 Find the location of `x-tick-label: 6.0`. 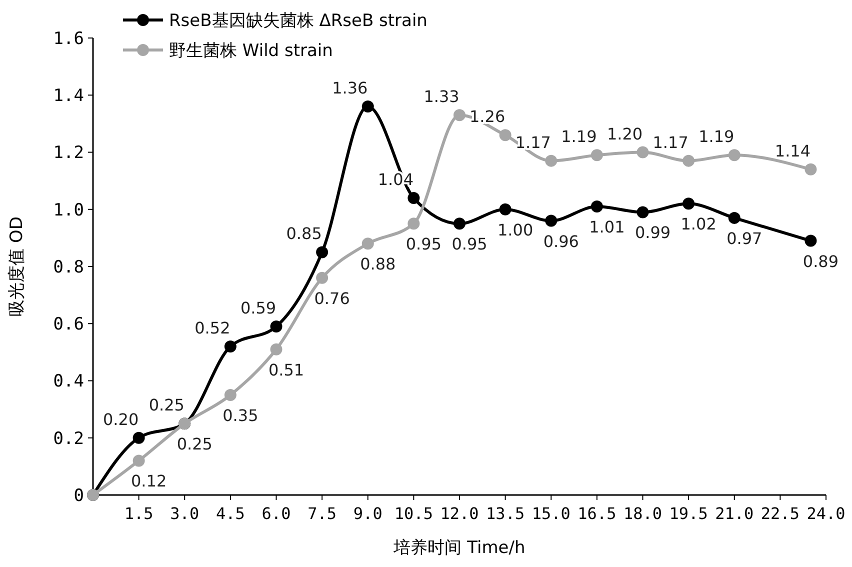

x-tick-label: 6.0 is located at coordinates (276, 513).